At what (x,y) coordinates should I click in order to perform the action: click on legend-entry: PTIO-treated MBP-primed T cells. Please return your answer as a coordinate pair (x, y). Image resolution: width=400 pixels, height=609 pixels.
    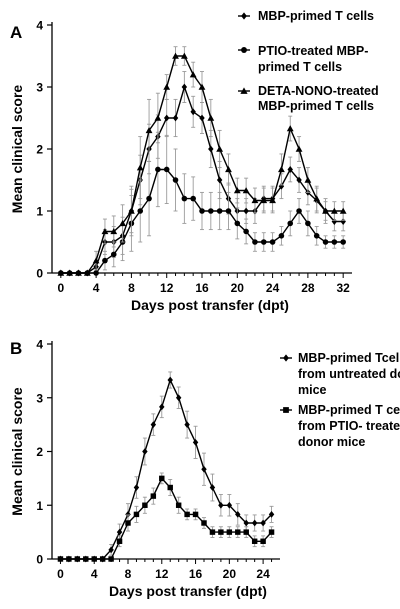
    Looking at the image, I should click on (303, 59).